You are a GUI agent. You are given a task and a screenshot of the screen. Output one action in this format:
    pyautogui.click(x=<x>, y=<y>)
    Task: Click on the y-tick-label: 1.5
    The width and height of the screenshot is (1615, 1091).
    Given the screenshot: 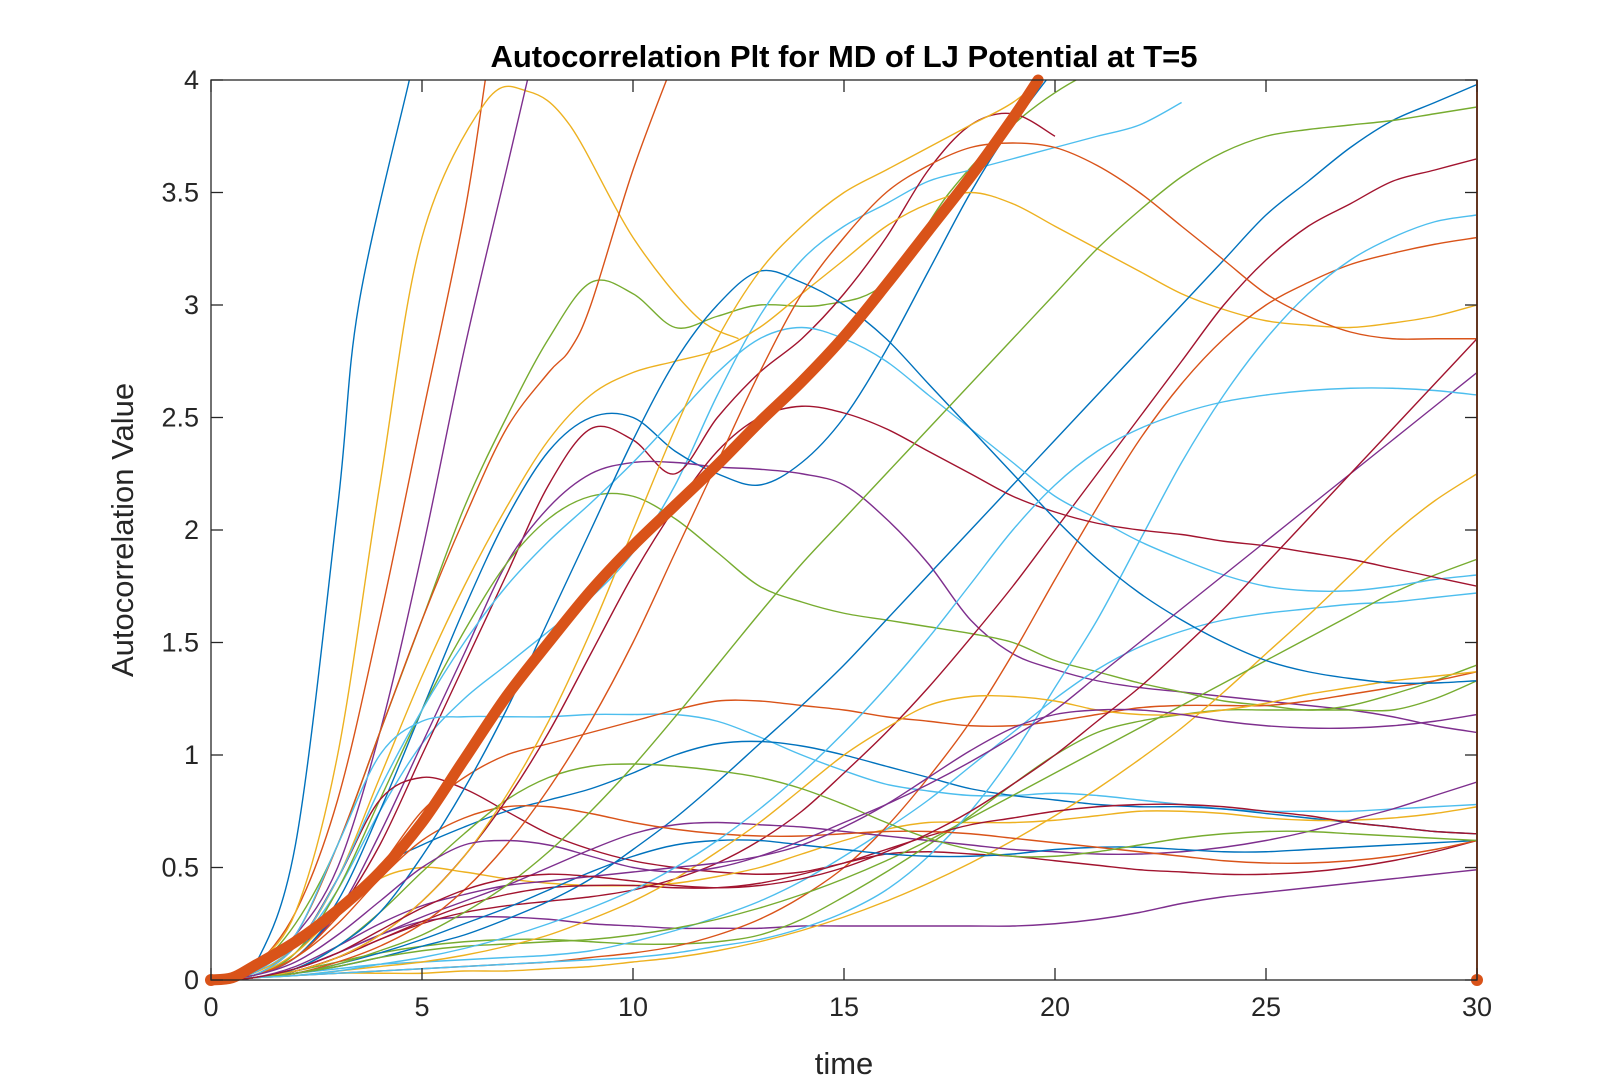 What is the action you would take?
    pyautogui.click(x=180, y=643)
    